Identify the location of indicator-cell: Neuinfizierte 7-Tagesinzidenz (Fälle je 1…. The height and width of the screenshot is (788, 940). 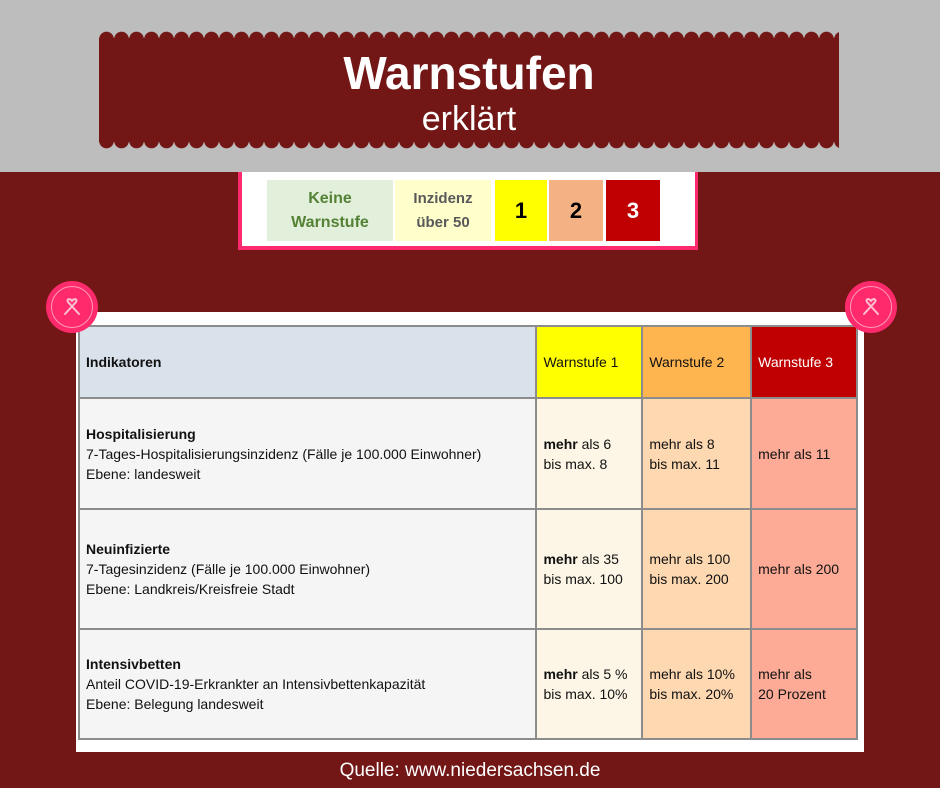
(307, 569).